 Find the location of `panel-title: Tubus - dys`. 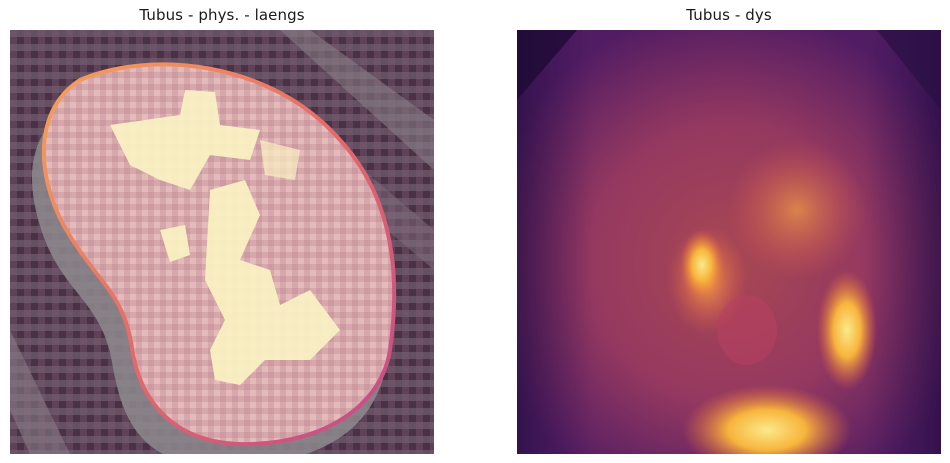

panel-title: Tubus - dys is located at coordinates (729, 15).